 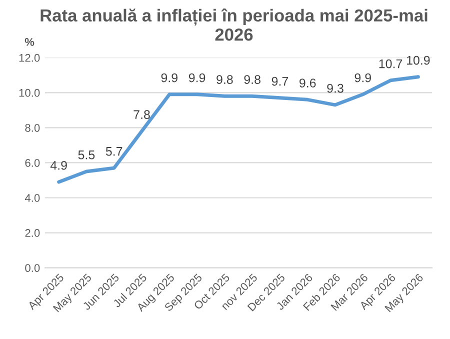 What do you see at coordinates (86, 155) in the screenshot?
I see `data-label: 5.5` at bounding box center [86, 155].